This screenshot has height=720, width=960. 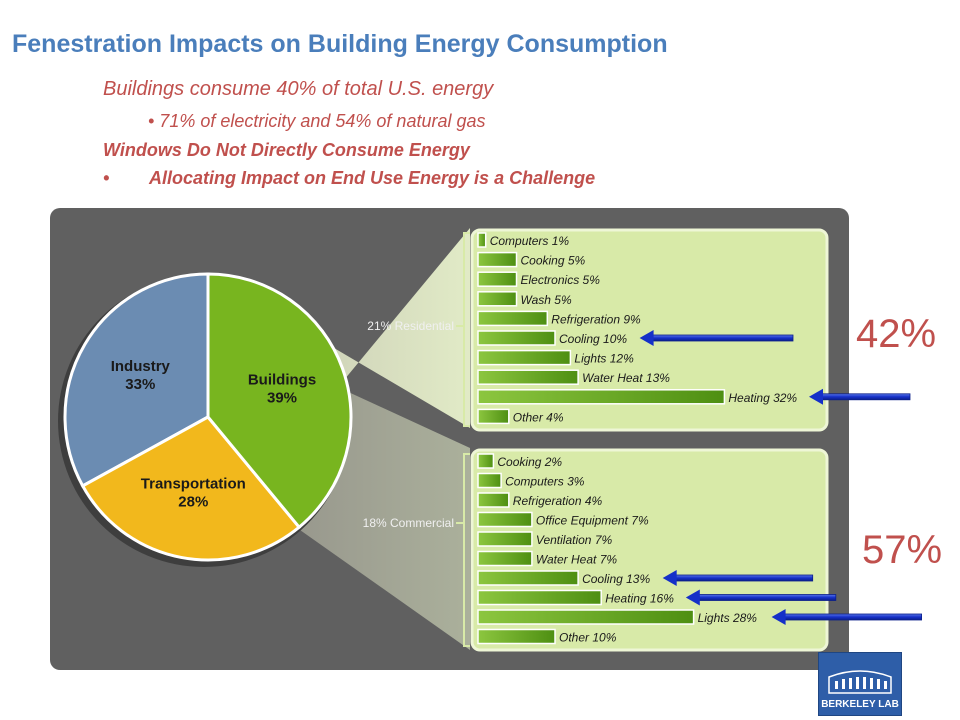 I want to click on commercial-bar-cooling, so click(x=528, y=578).